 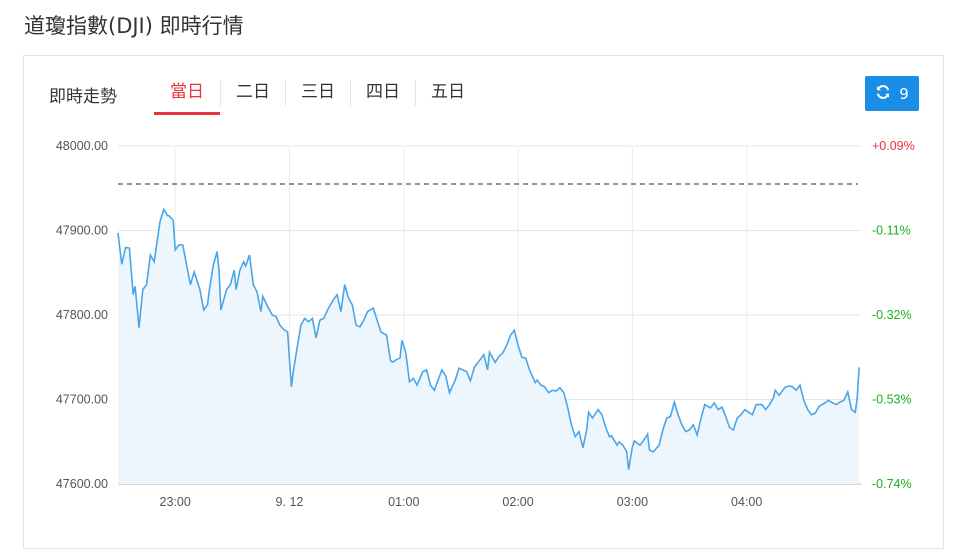 I want to click on tab-1-day: 當日, so click(x=187, y=97).